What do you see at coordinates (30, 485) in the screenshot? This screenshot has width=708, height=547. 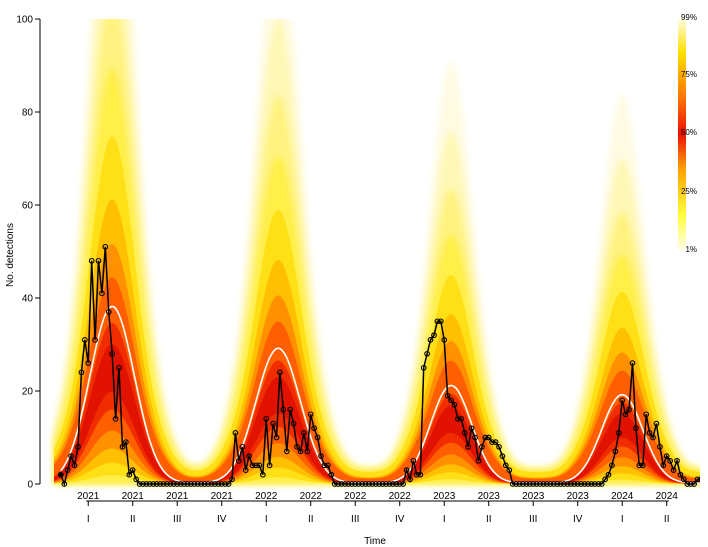 I see `y-tick-label: 0` at bounding box center [30, 485].